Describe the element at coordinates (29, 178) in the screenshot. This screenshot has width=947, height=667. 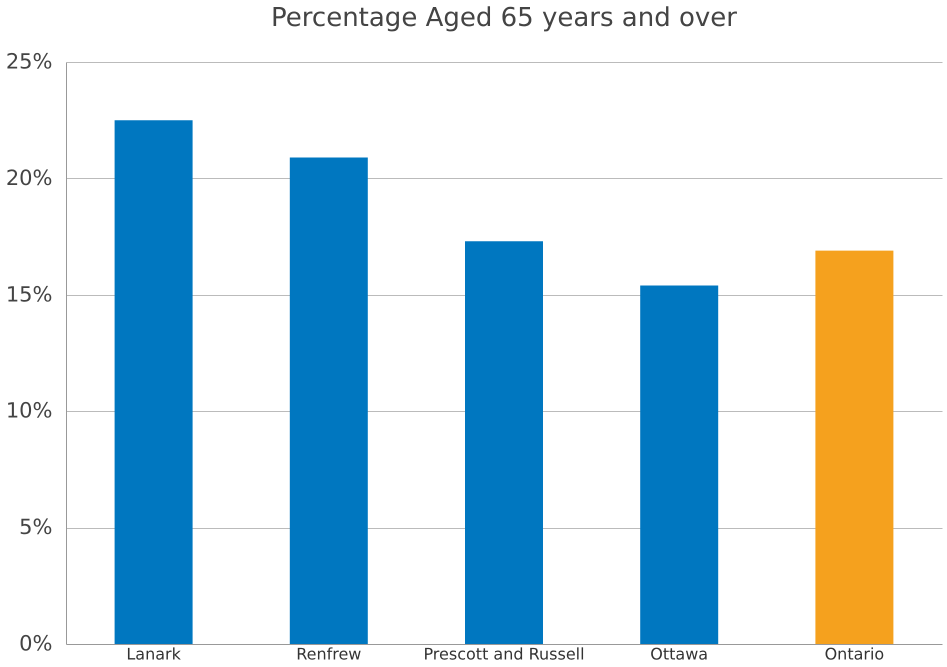
I see `y-tick-label: 20%` at that location.